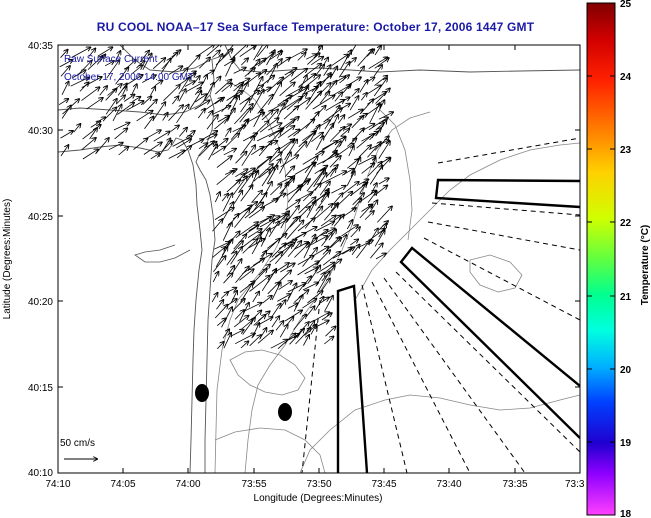  I want to click on x-tick-label: 73:55, so click(253, 484).